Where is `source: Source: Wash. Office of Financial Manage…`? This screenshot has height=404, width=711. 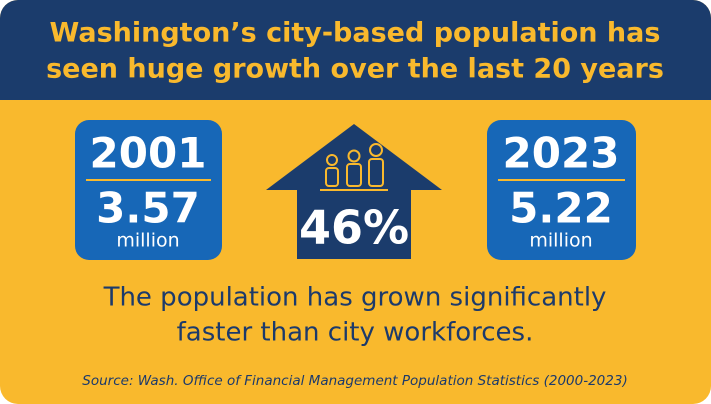 source: Source: Wash. Office of Financial Manage… is located at coordinates (354, 381).